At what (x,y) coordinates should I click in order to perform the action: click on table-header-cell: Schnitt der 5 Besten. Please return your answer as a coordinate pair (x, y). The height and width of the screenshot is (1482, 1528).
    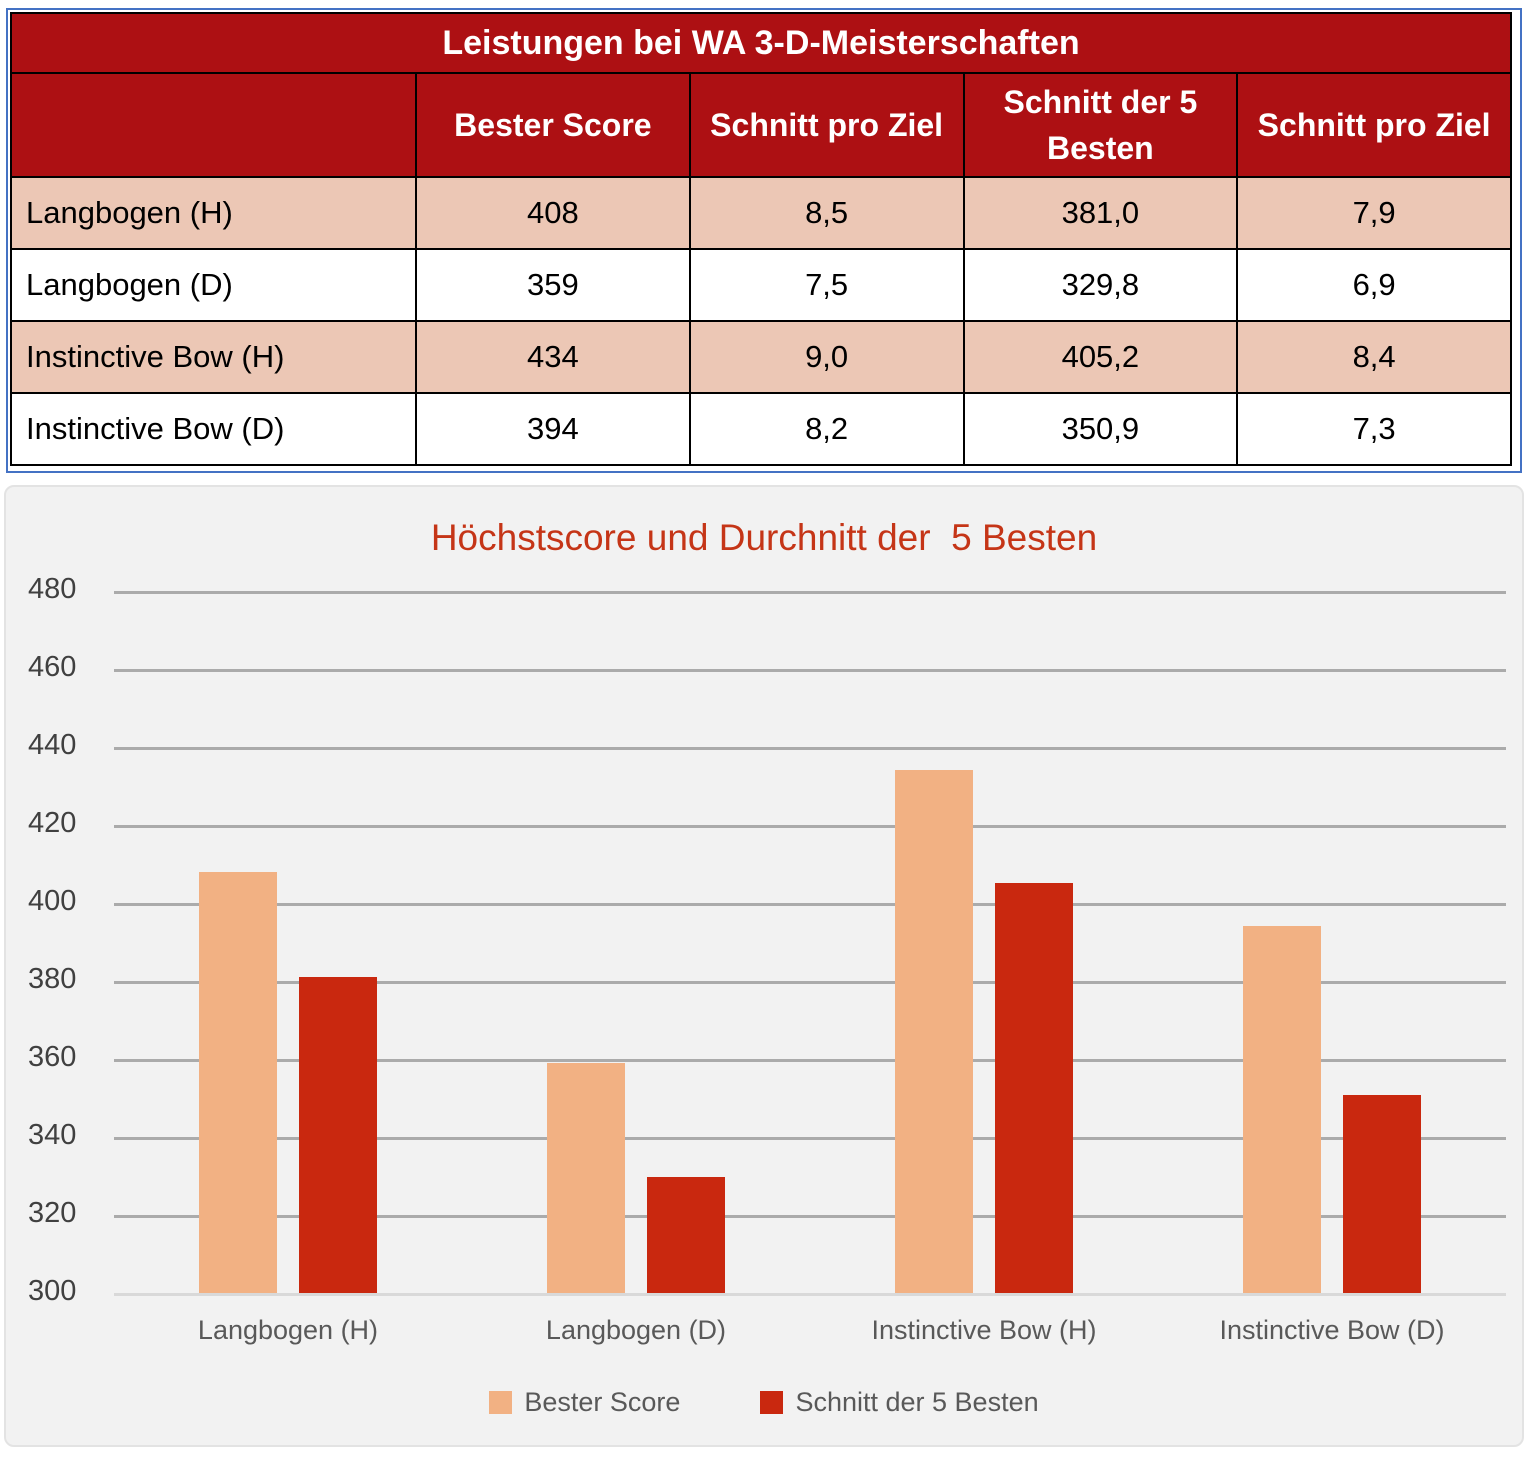
    Looking at the image, I should click on (1100, 125).